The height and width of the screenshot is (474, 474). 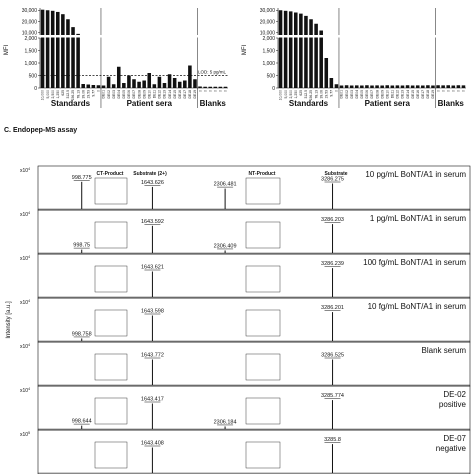 I want to click on x-tick-label: DE13, so click(x=403, y=94).